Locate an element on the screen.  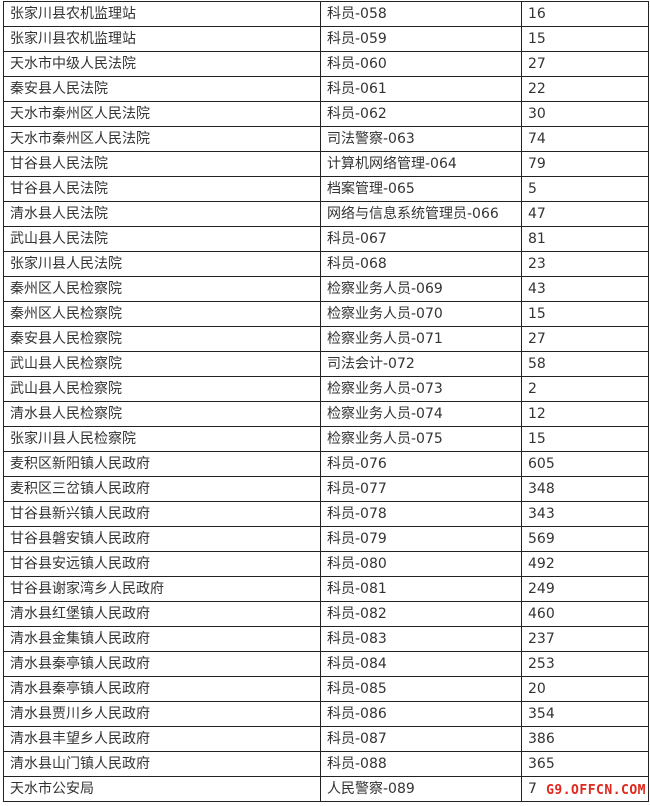
table-row: 天水市秦州区人民法院 司法警察-063 74 is located at coordinates (326, 139).